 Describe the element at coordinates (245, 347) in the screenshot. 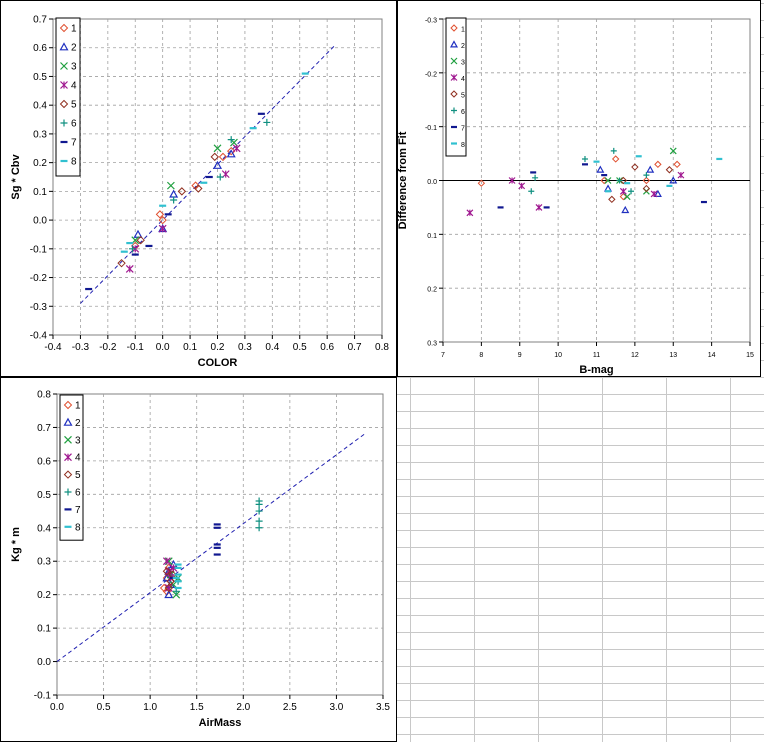

I see `x-tick-label: 0.3` at that location.